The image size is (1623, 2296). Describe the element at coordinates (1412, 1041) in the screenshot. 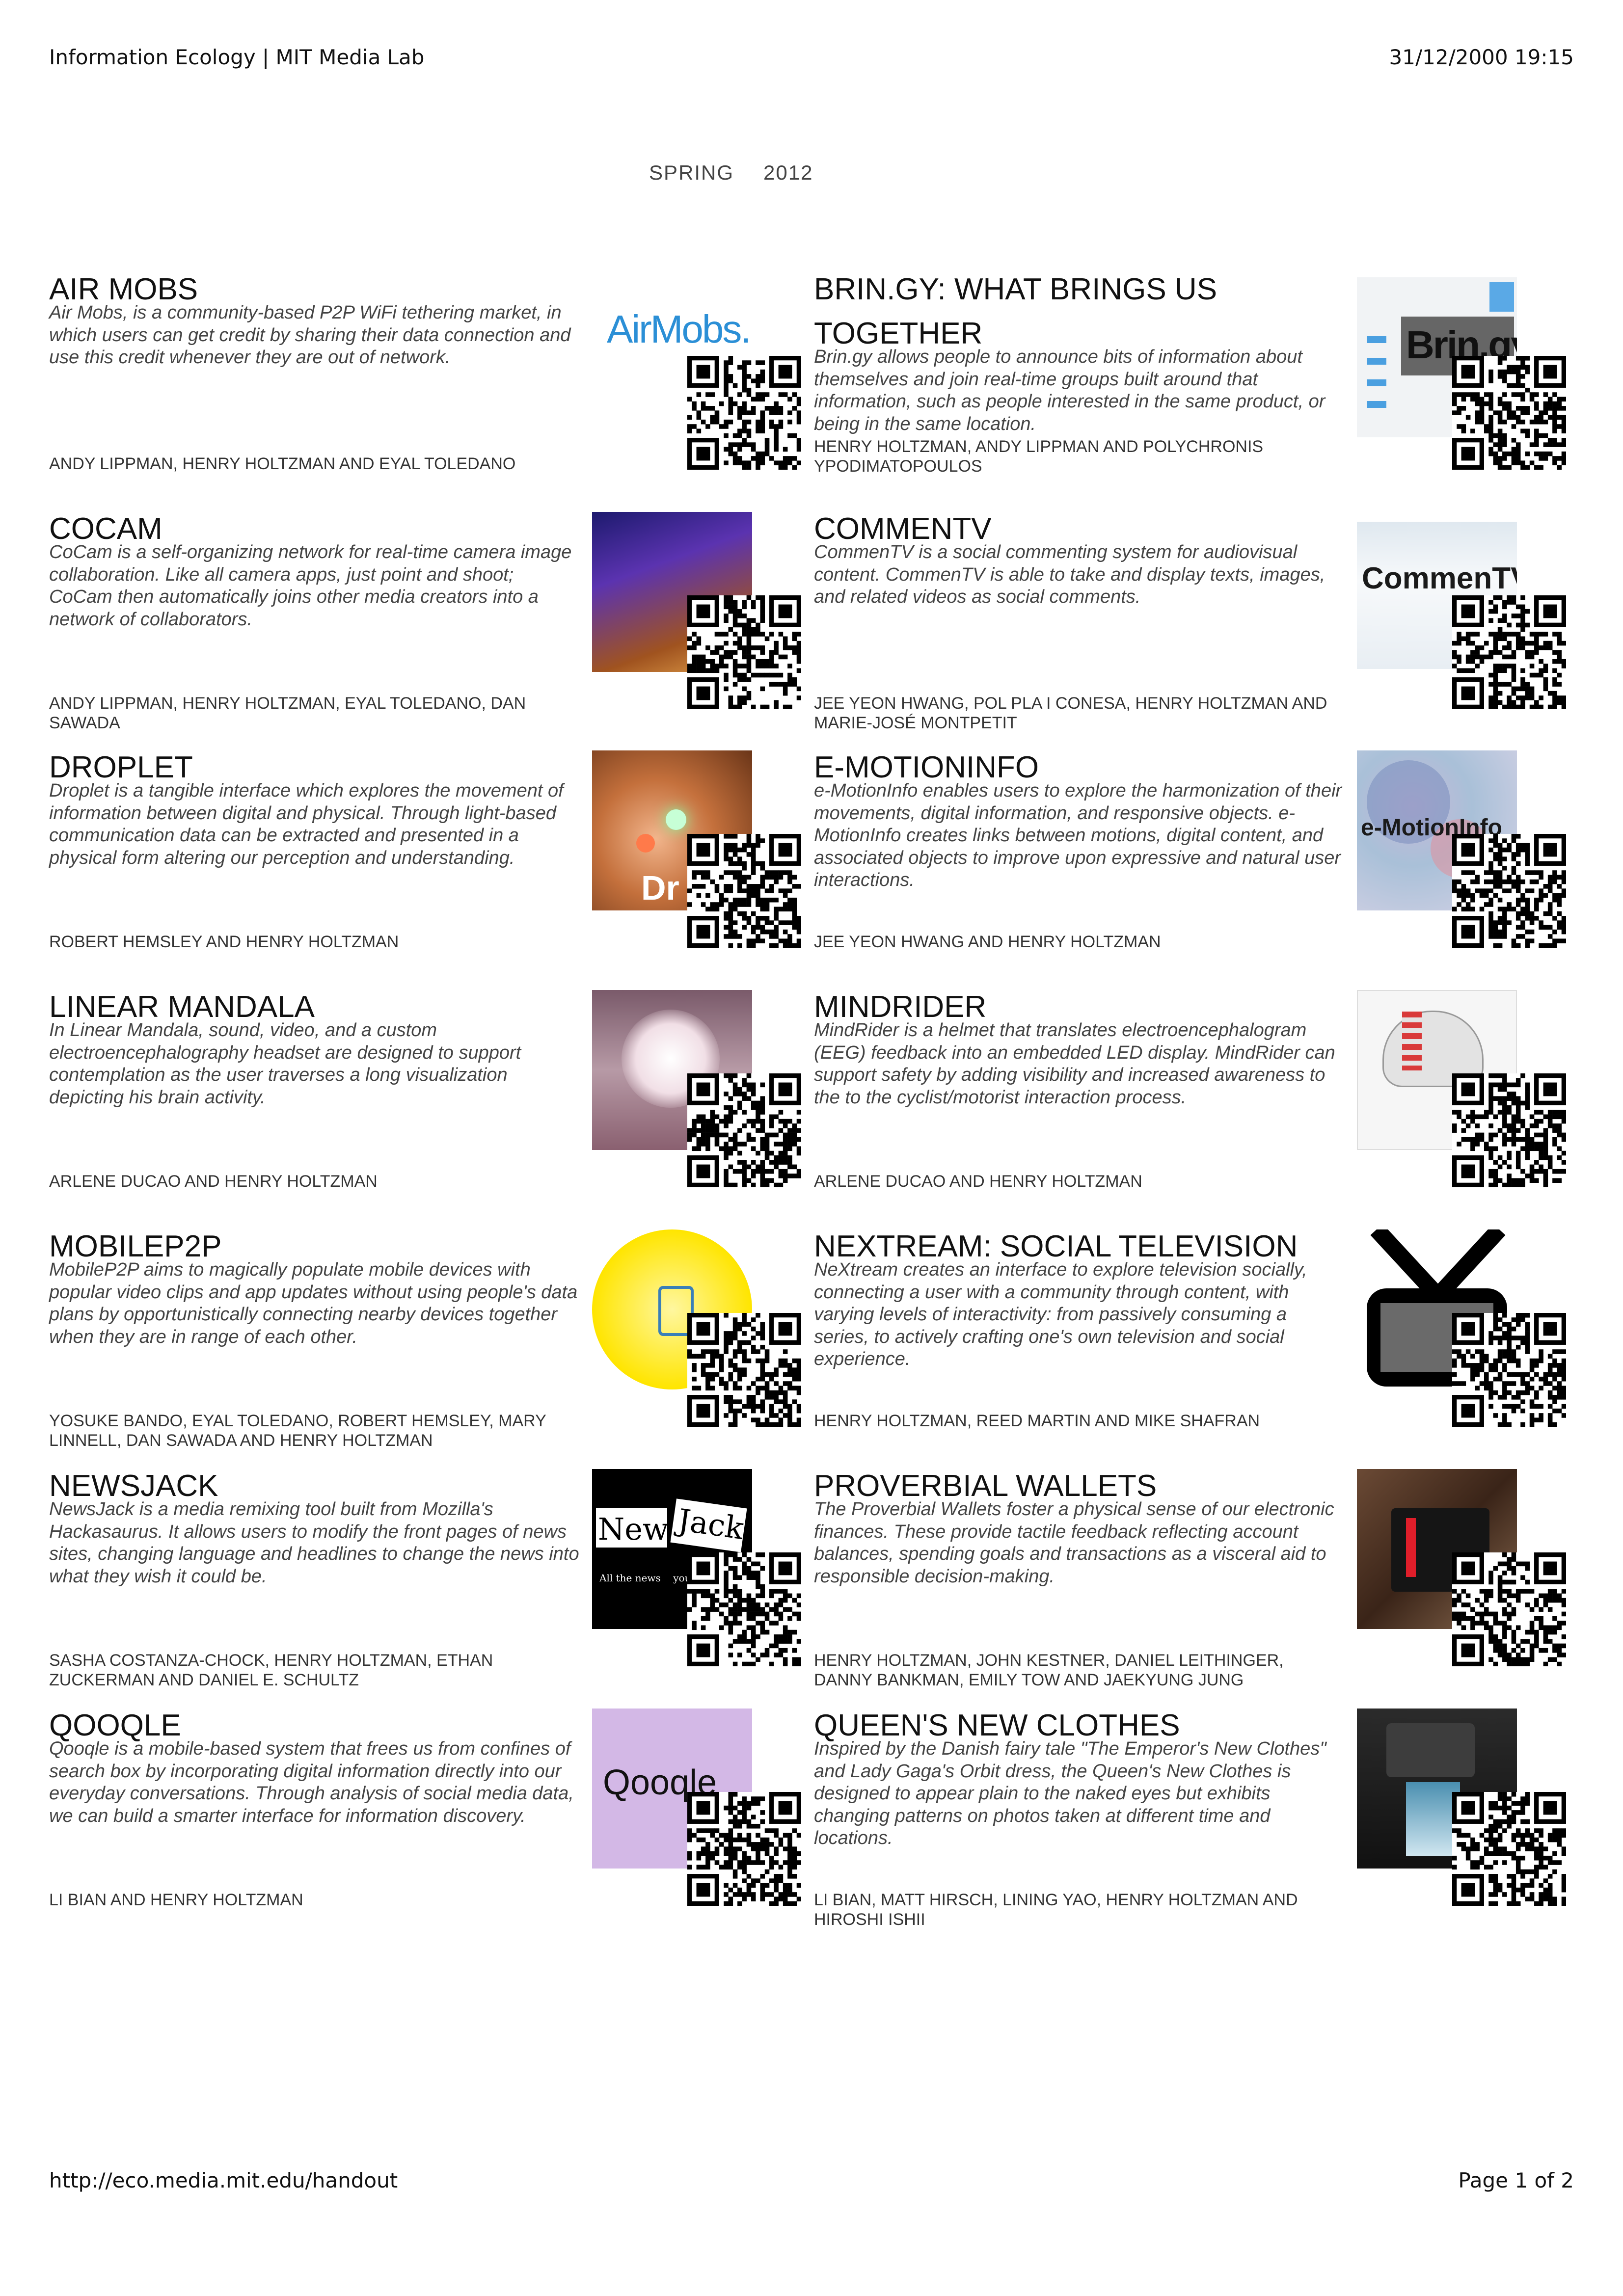

I see `helmet-leds` at that location.